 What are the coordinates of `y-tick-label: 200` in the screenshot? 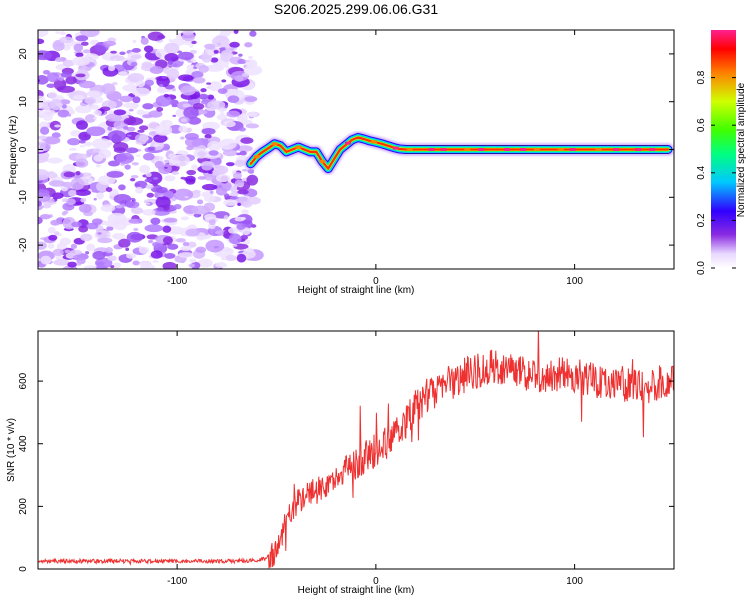 It's located at (23, 506).